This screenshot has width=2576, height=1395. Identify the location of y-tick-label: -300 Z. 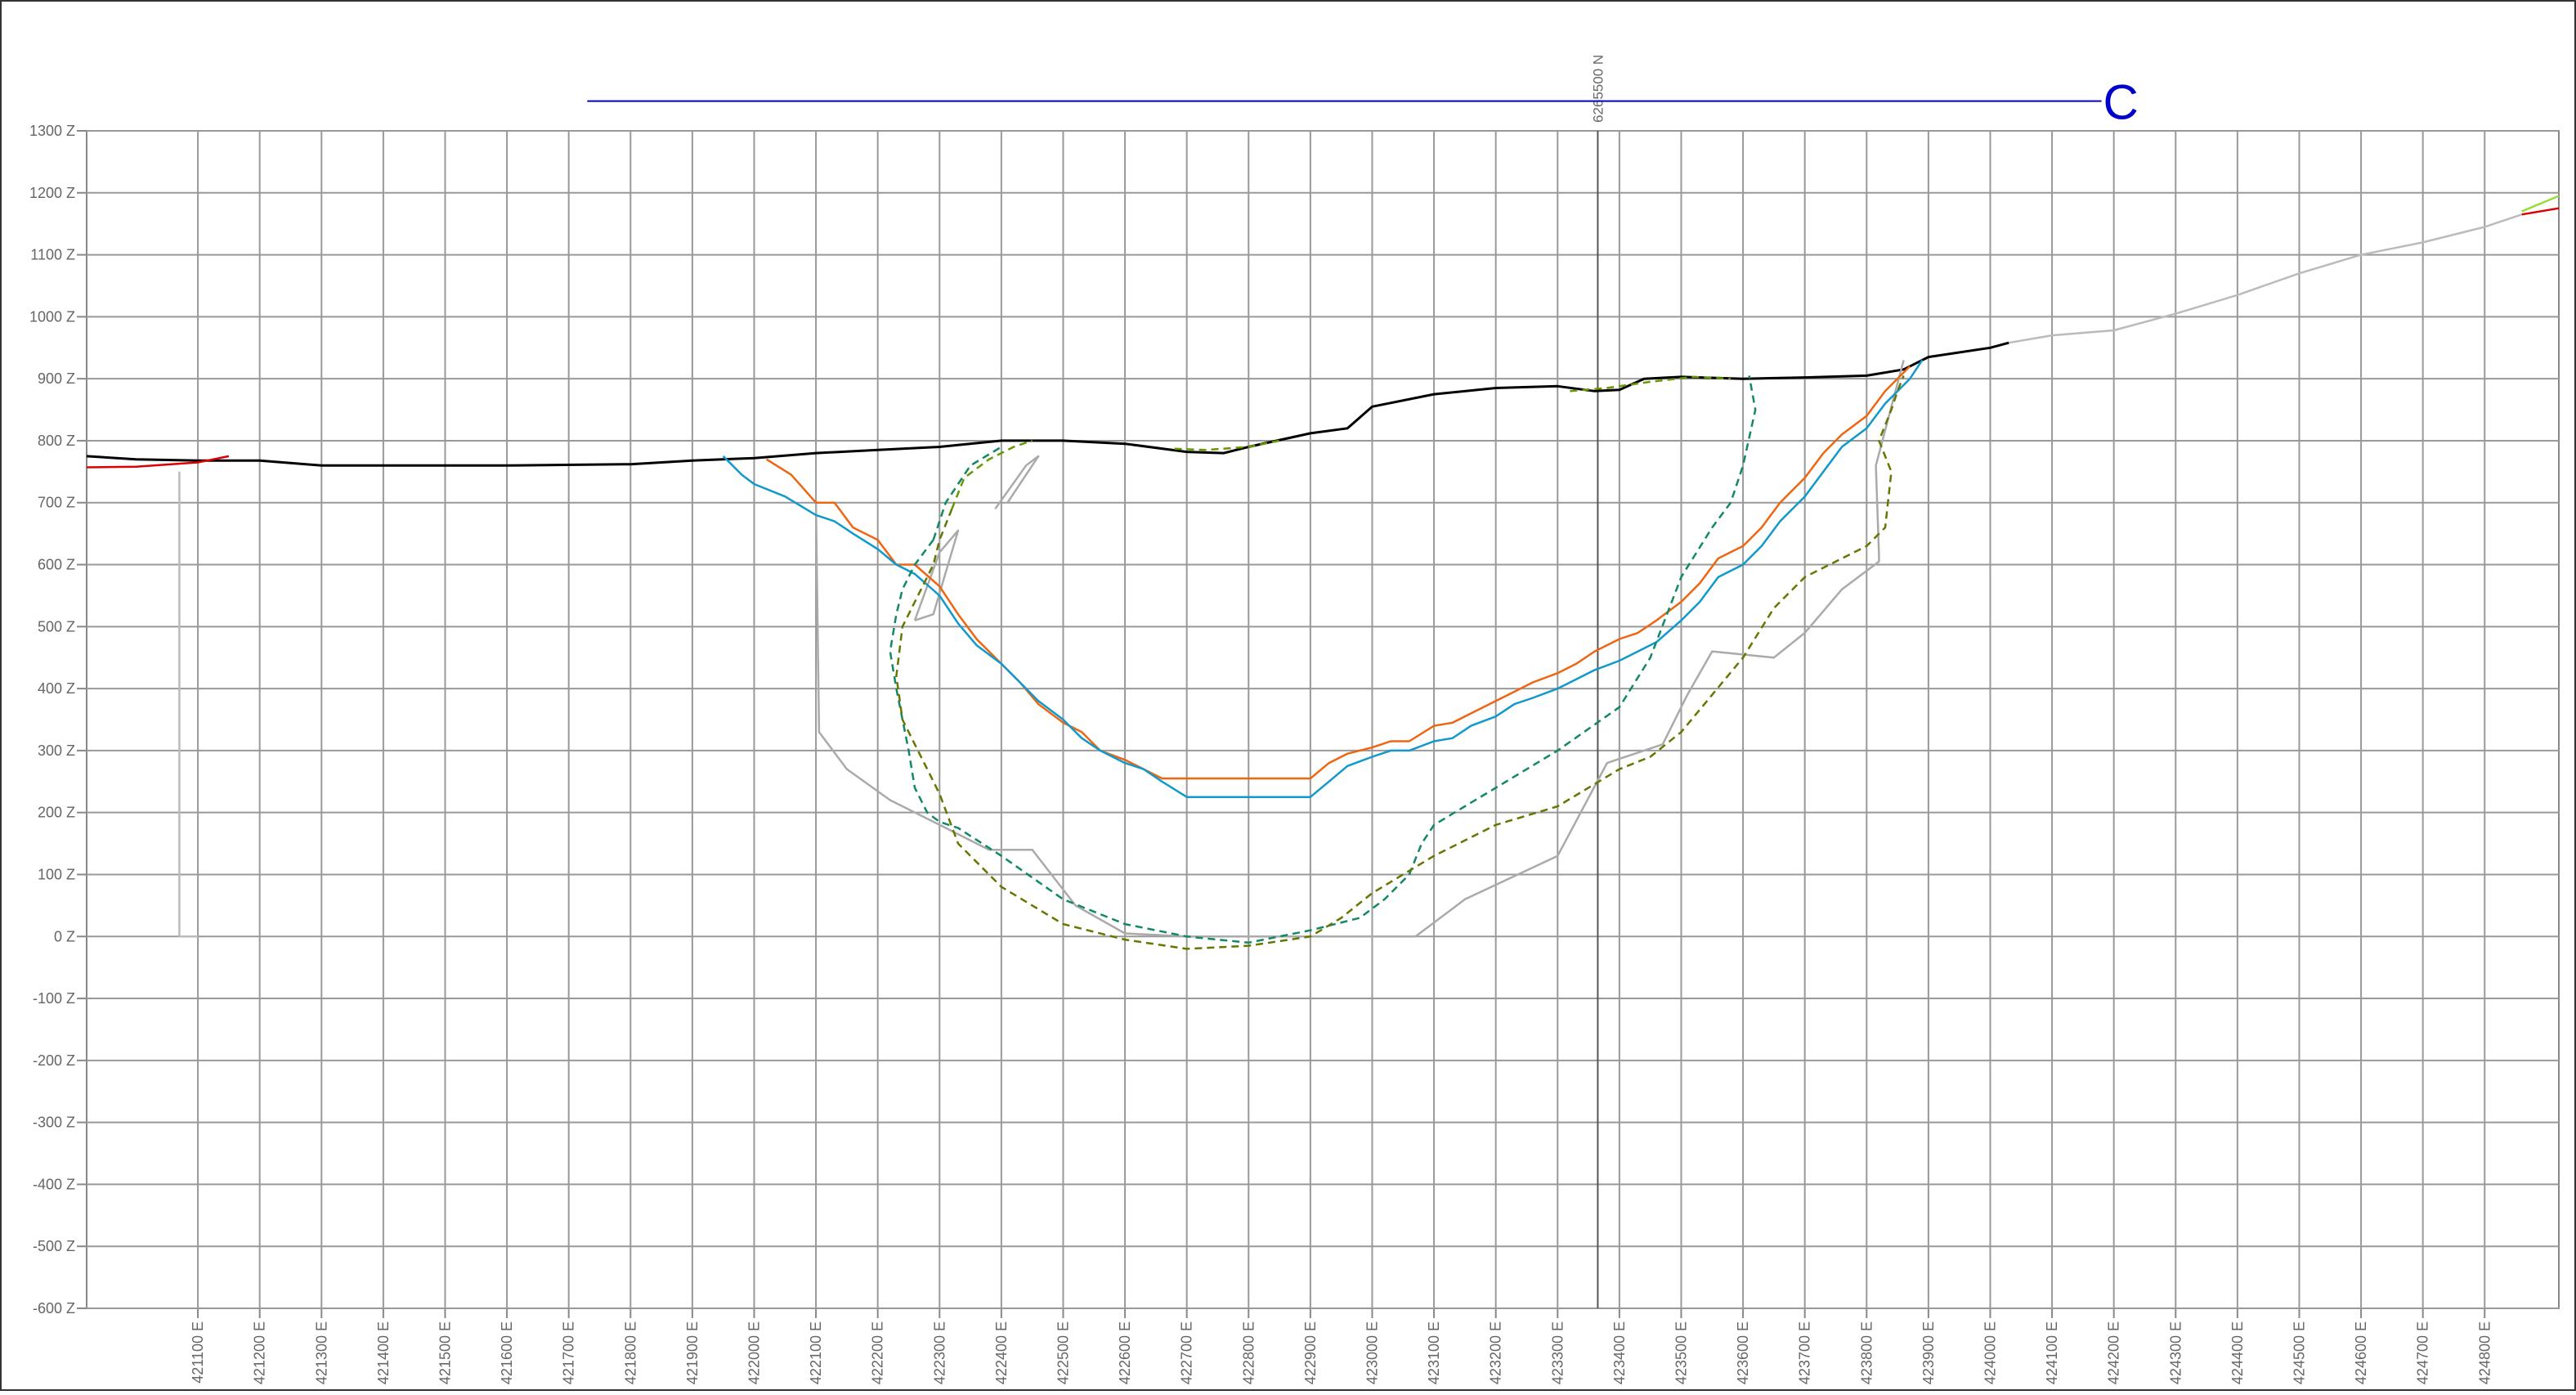
(54, 1123).